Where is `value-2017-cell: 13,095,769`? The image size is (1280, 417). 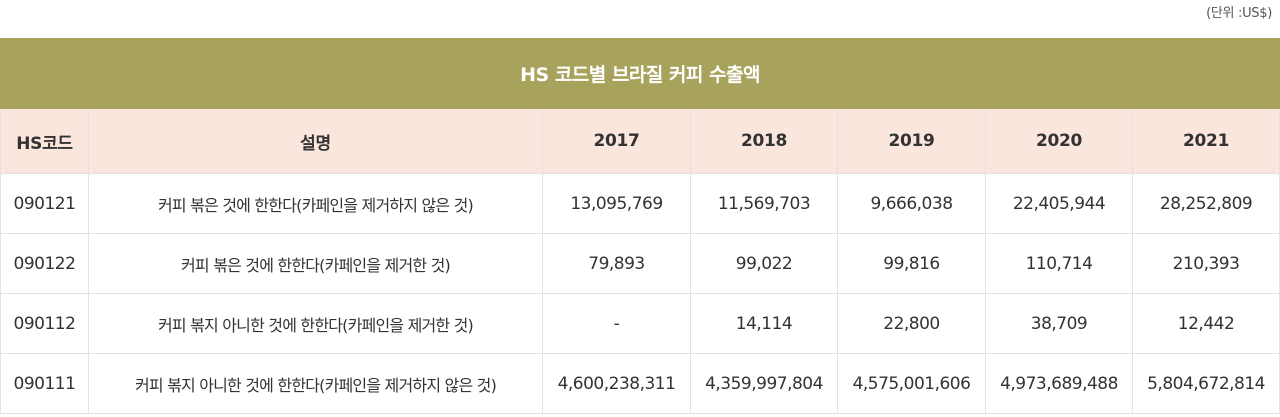
value-2017-cell: 13,095,769 is located at coordinates (616, 203).